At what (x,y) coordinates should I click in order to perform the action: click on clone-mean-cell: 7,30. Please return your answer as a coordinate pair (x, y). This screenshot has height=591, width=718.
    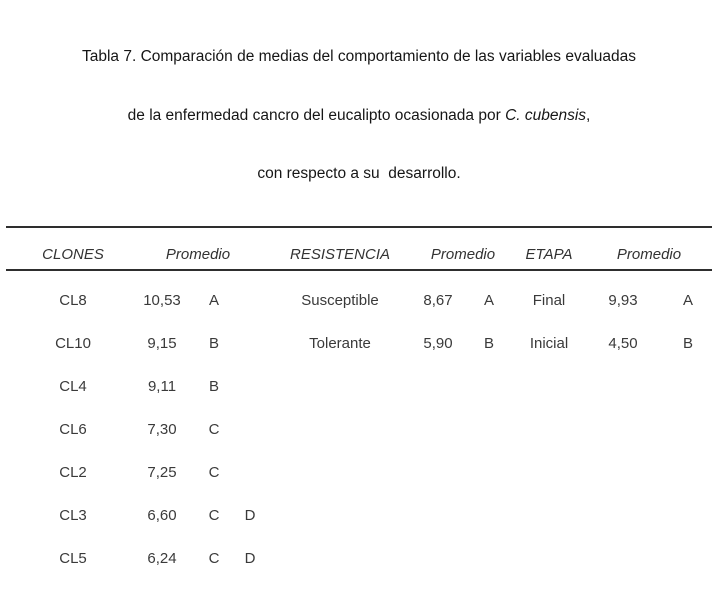
    Looking at the image, I should click on (162, 429).